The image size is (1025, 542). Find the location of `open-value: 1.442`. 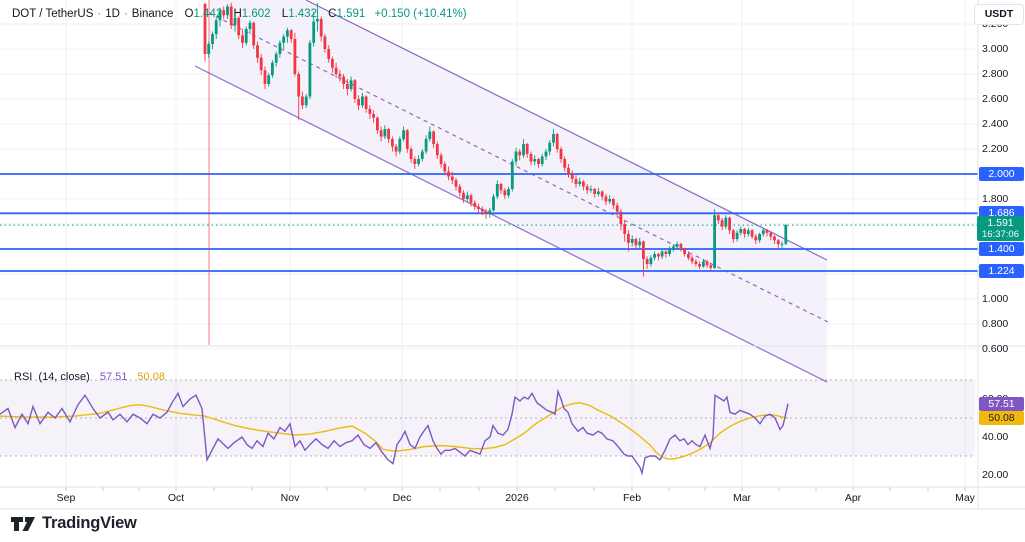

open-value: 1.442 is located at coordinates (208, 14).